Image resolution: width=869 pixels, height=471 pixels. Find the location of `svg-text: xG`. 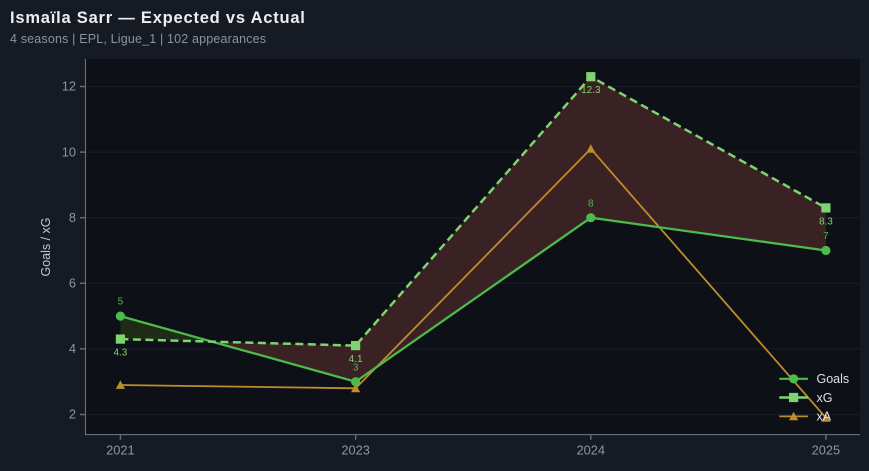

svg-text: xG is located at coordinates (825, 398).